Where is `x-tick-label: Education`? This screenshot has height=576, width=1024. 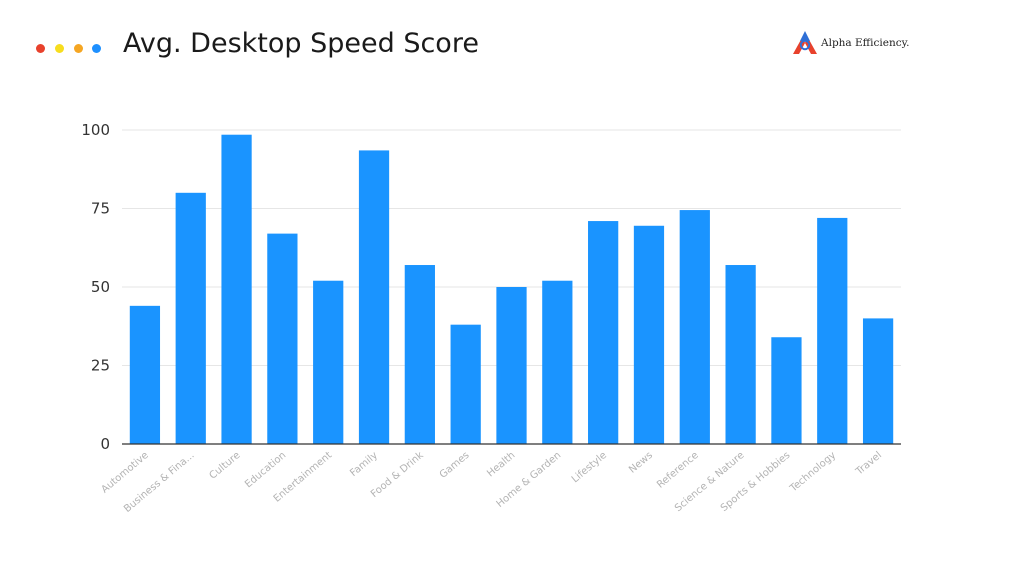
x-tick-label: Education is located at coordinates (265, 470).